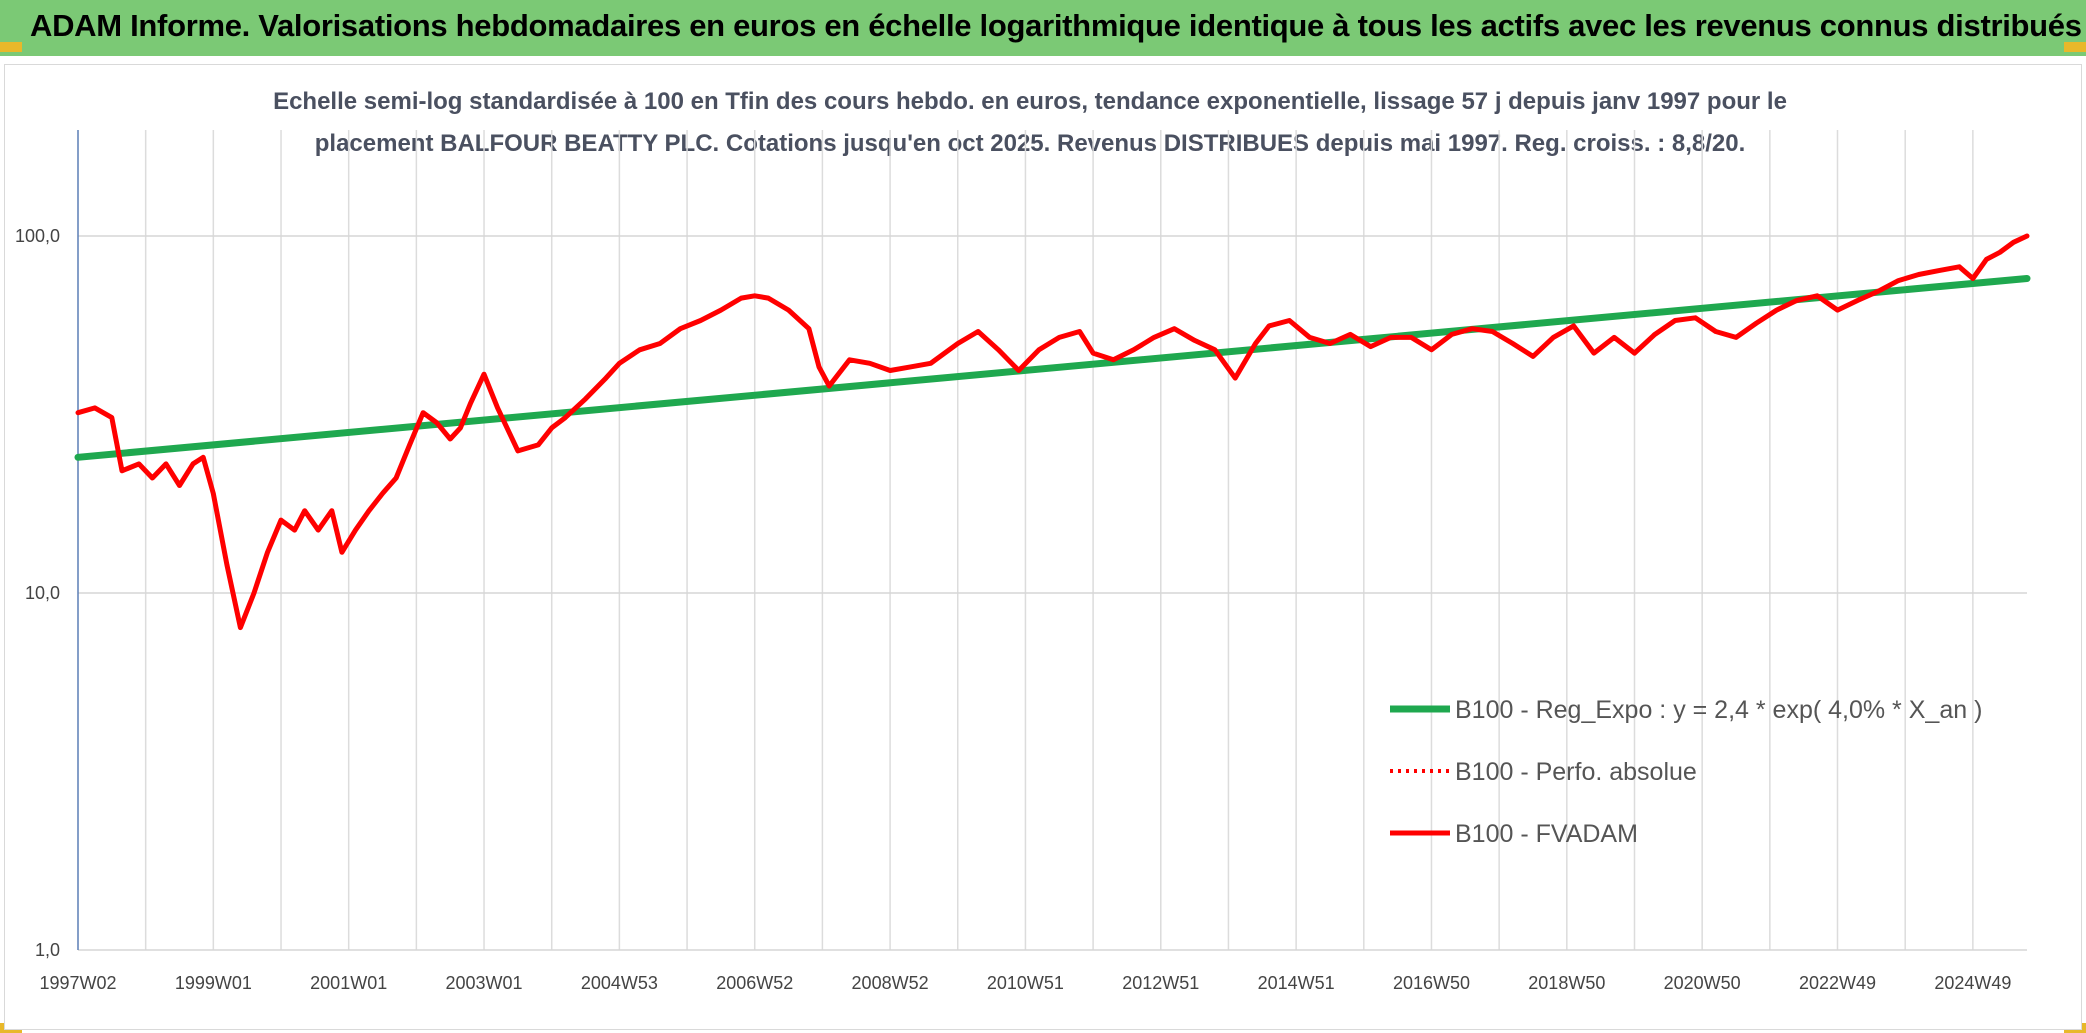 The image size is (2086, 1033). Describe the element at coordinates (47, 950) in the screenshot. I see `y-tick-label: 1,0` at that location.